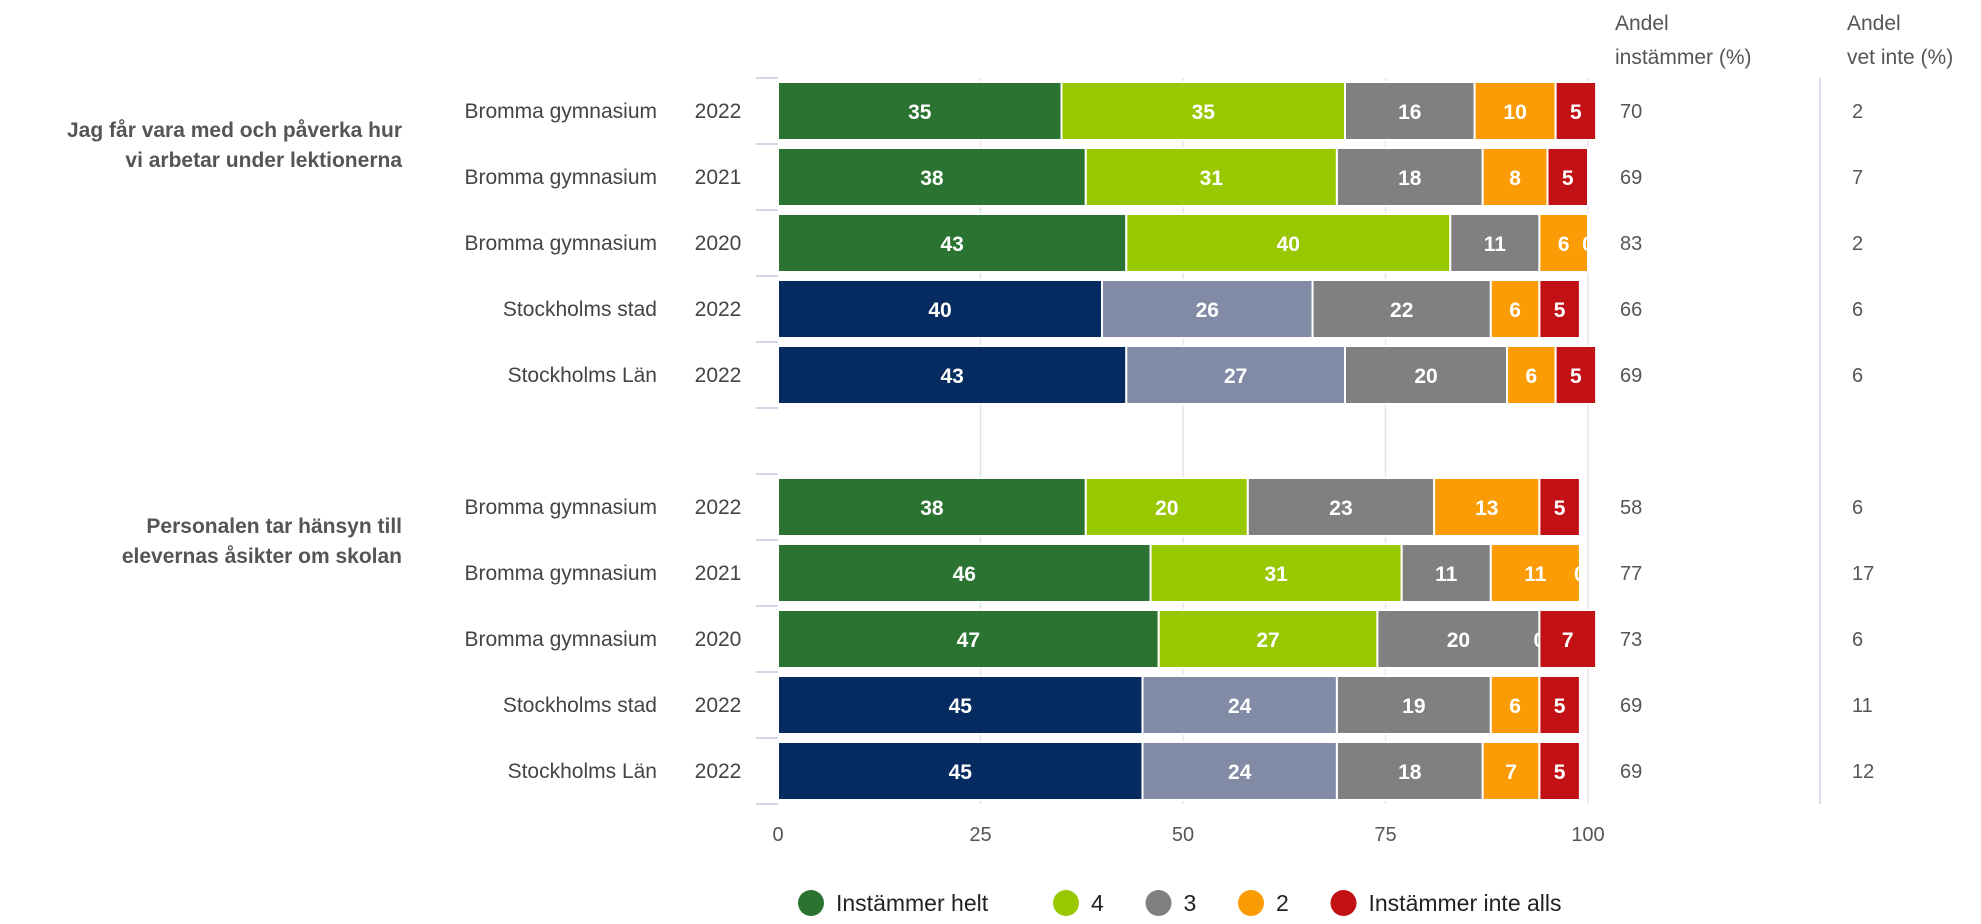 This screenshot has height=924, width=1981. I want to click on data-label: 8, so click(1515, 178).